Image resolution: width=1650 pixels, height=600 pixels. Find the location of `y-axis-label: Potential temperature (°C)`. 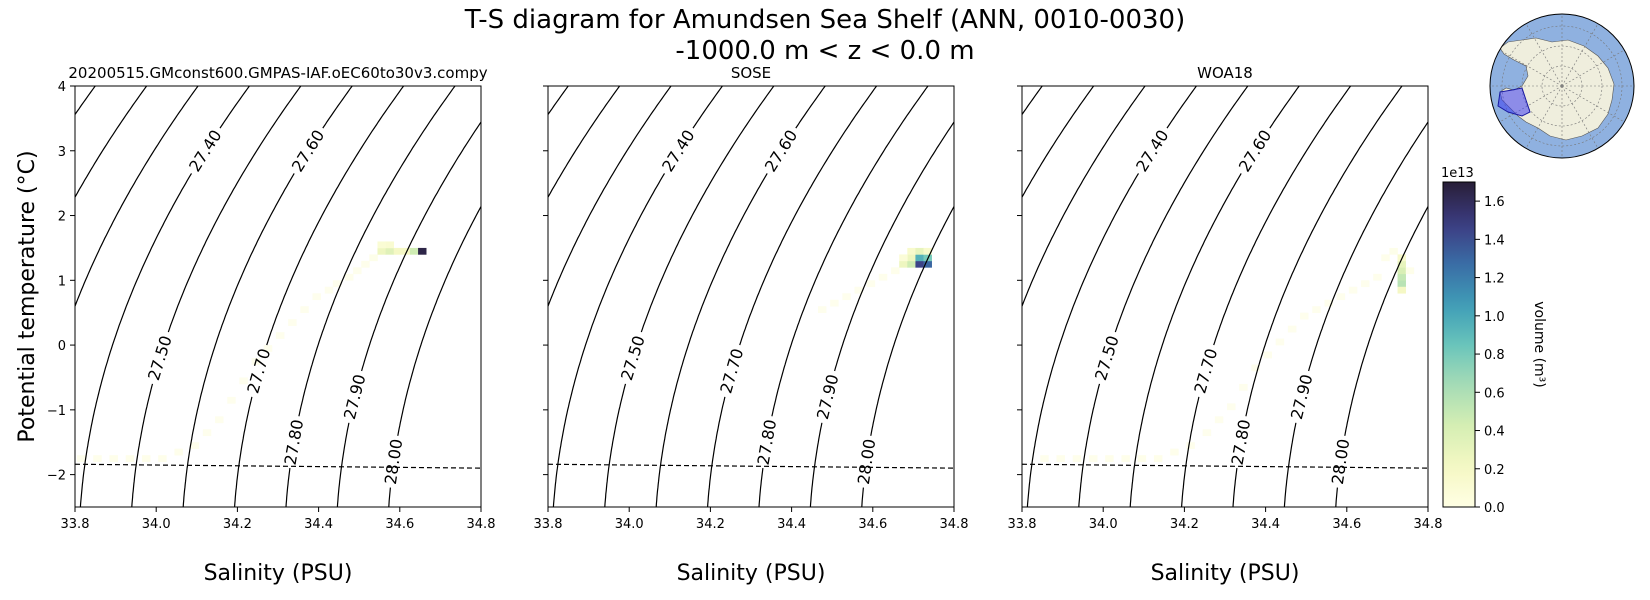

y-axis-label: Potential temperature (°C) is located at coordinates (27, 296).